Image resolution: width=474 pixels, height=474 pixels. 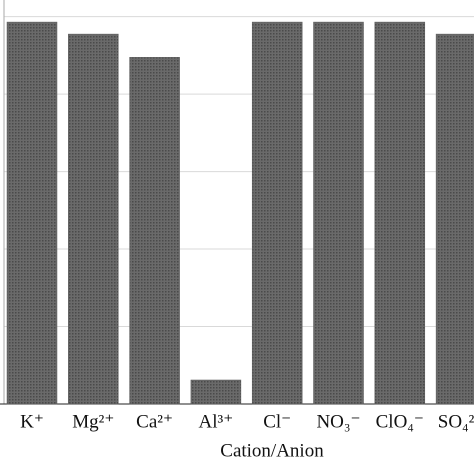 What do you see at coordinates (154, 421) in the screenshot?
I see `x-tick-label: Ca²⁺` at bounding box center [154, 421].